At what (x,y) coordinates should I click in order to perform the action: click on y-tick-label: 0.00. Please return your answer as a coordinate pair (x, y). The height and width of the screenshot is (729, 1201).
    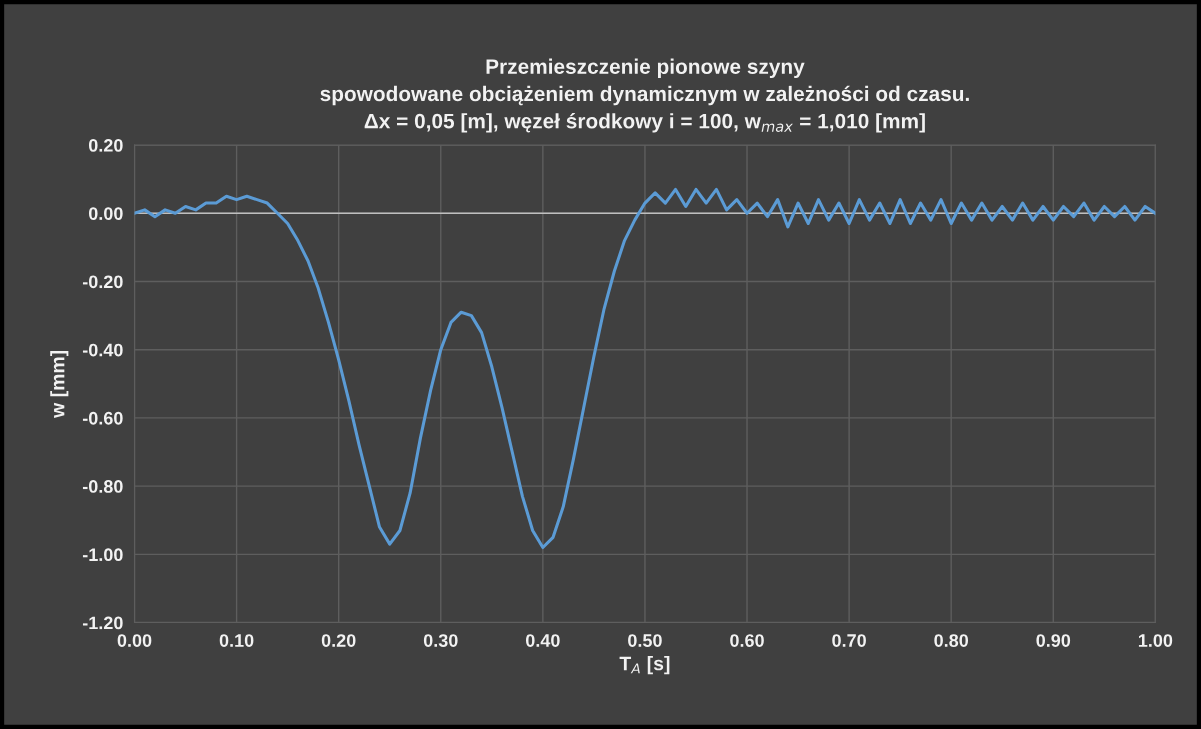
    Looking at the image, I should click on (105, 213).